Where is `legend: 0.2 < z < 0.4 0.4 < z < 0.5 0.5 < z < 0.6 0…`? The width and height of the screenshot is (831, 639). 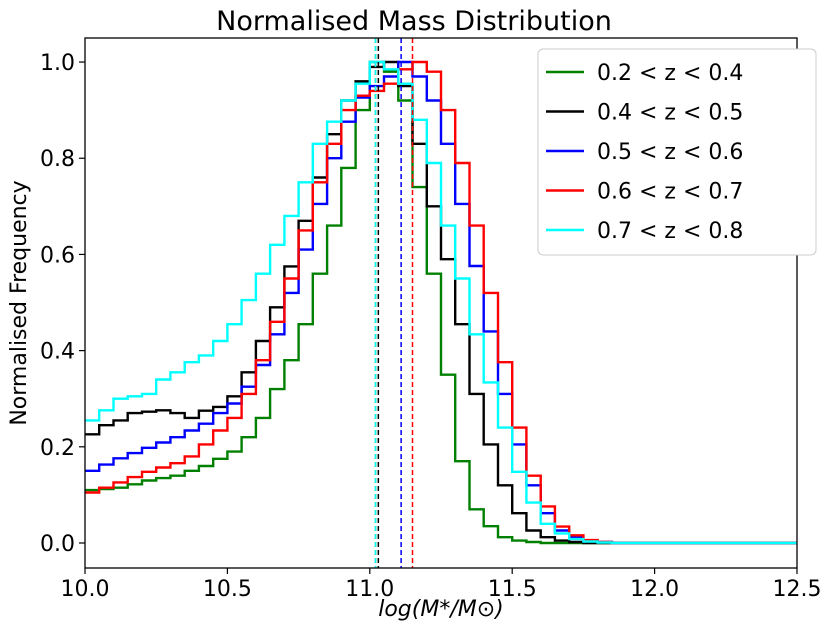
legend: 0.2 < z < 0.4 0.4 < z < 0.5 0.5 < z < 0.6 0… is located at coordinates (677, 152).